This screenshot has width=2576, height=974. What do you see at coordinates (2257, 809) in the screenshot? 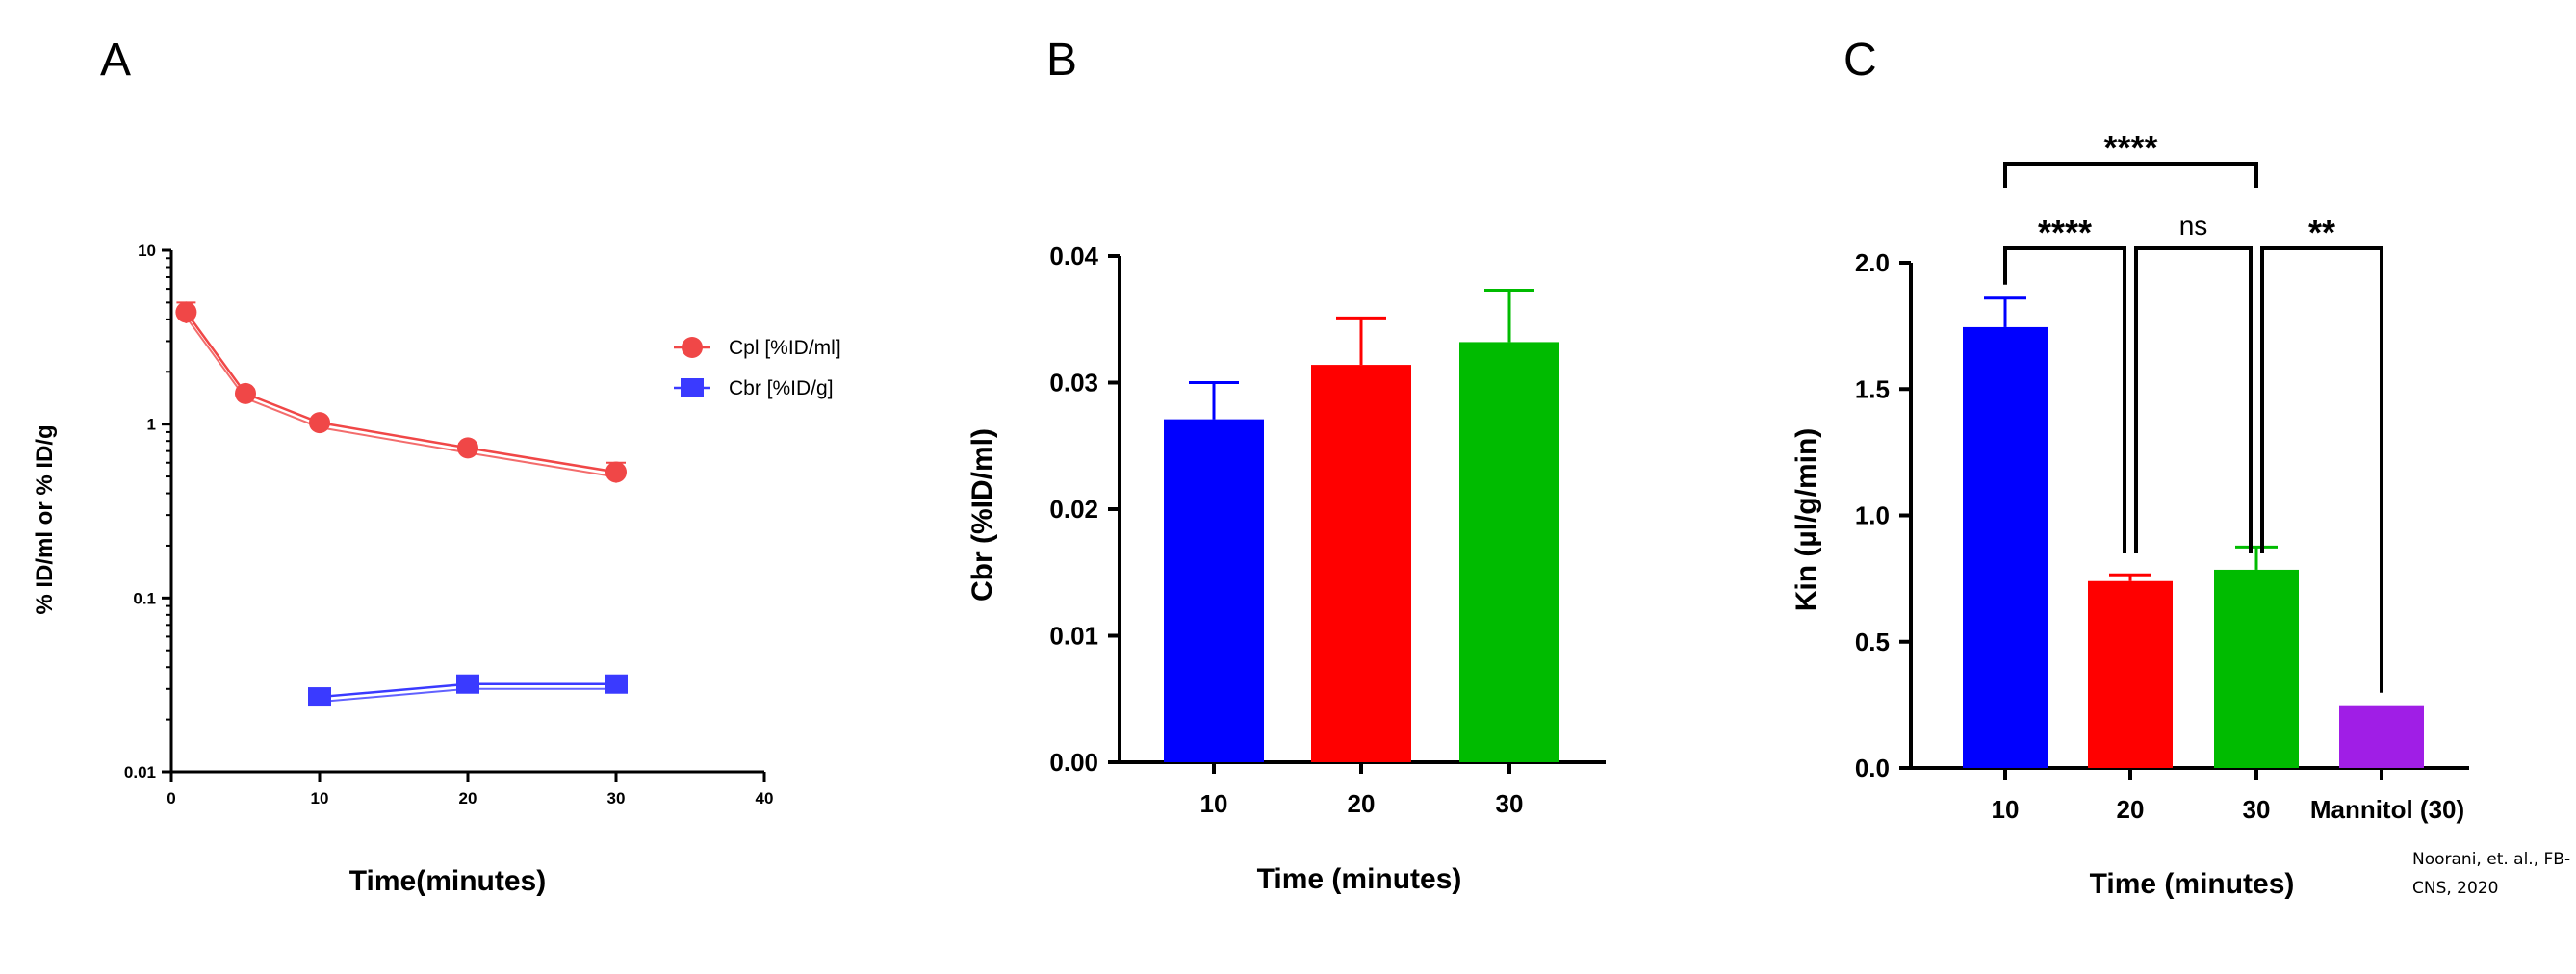
I see `panel-c-x-tick-label: 30` at bounding box center [2257, 809].